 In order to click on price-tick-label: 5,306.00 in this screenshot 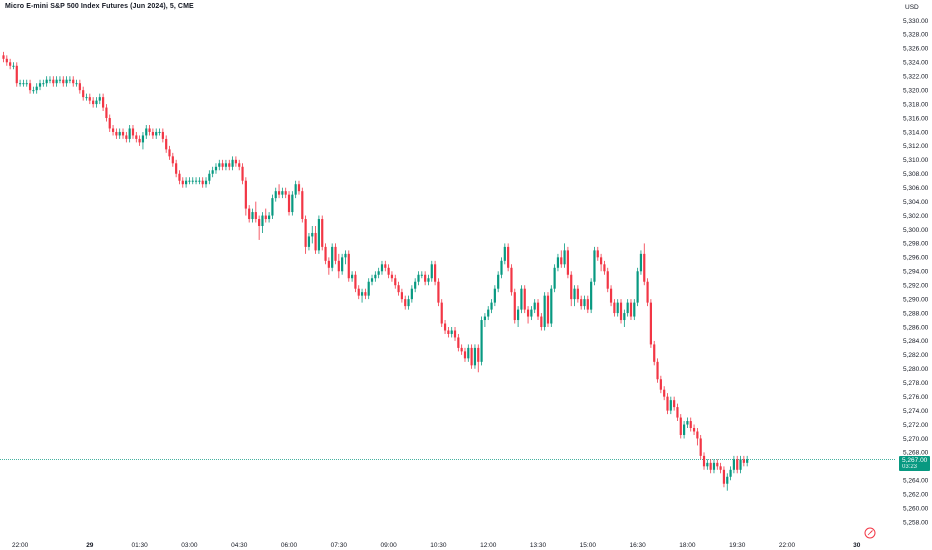, I will do `click(916, 188)`.